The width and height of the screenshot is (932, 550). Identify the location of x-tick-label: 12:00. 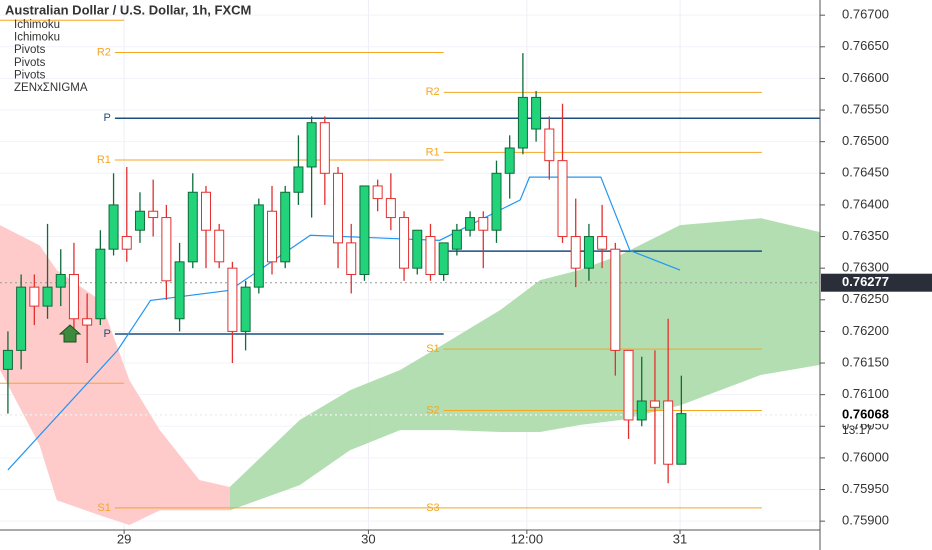
(527, 538).